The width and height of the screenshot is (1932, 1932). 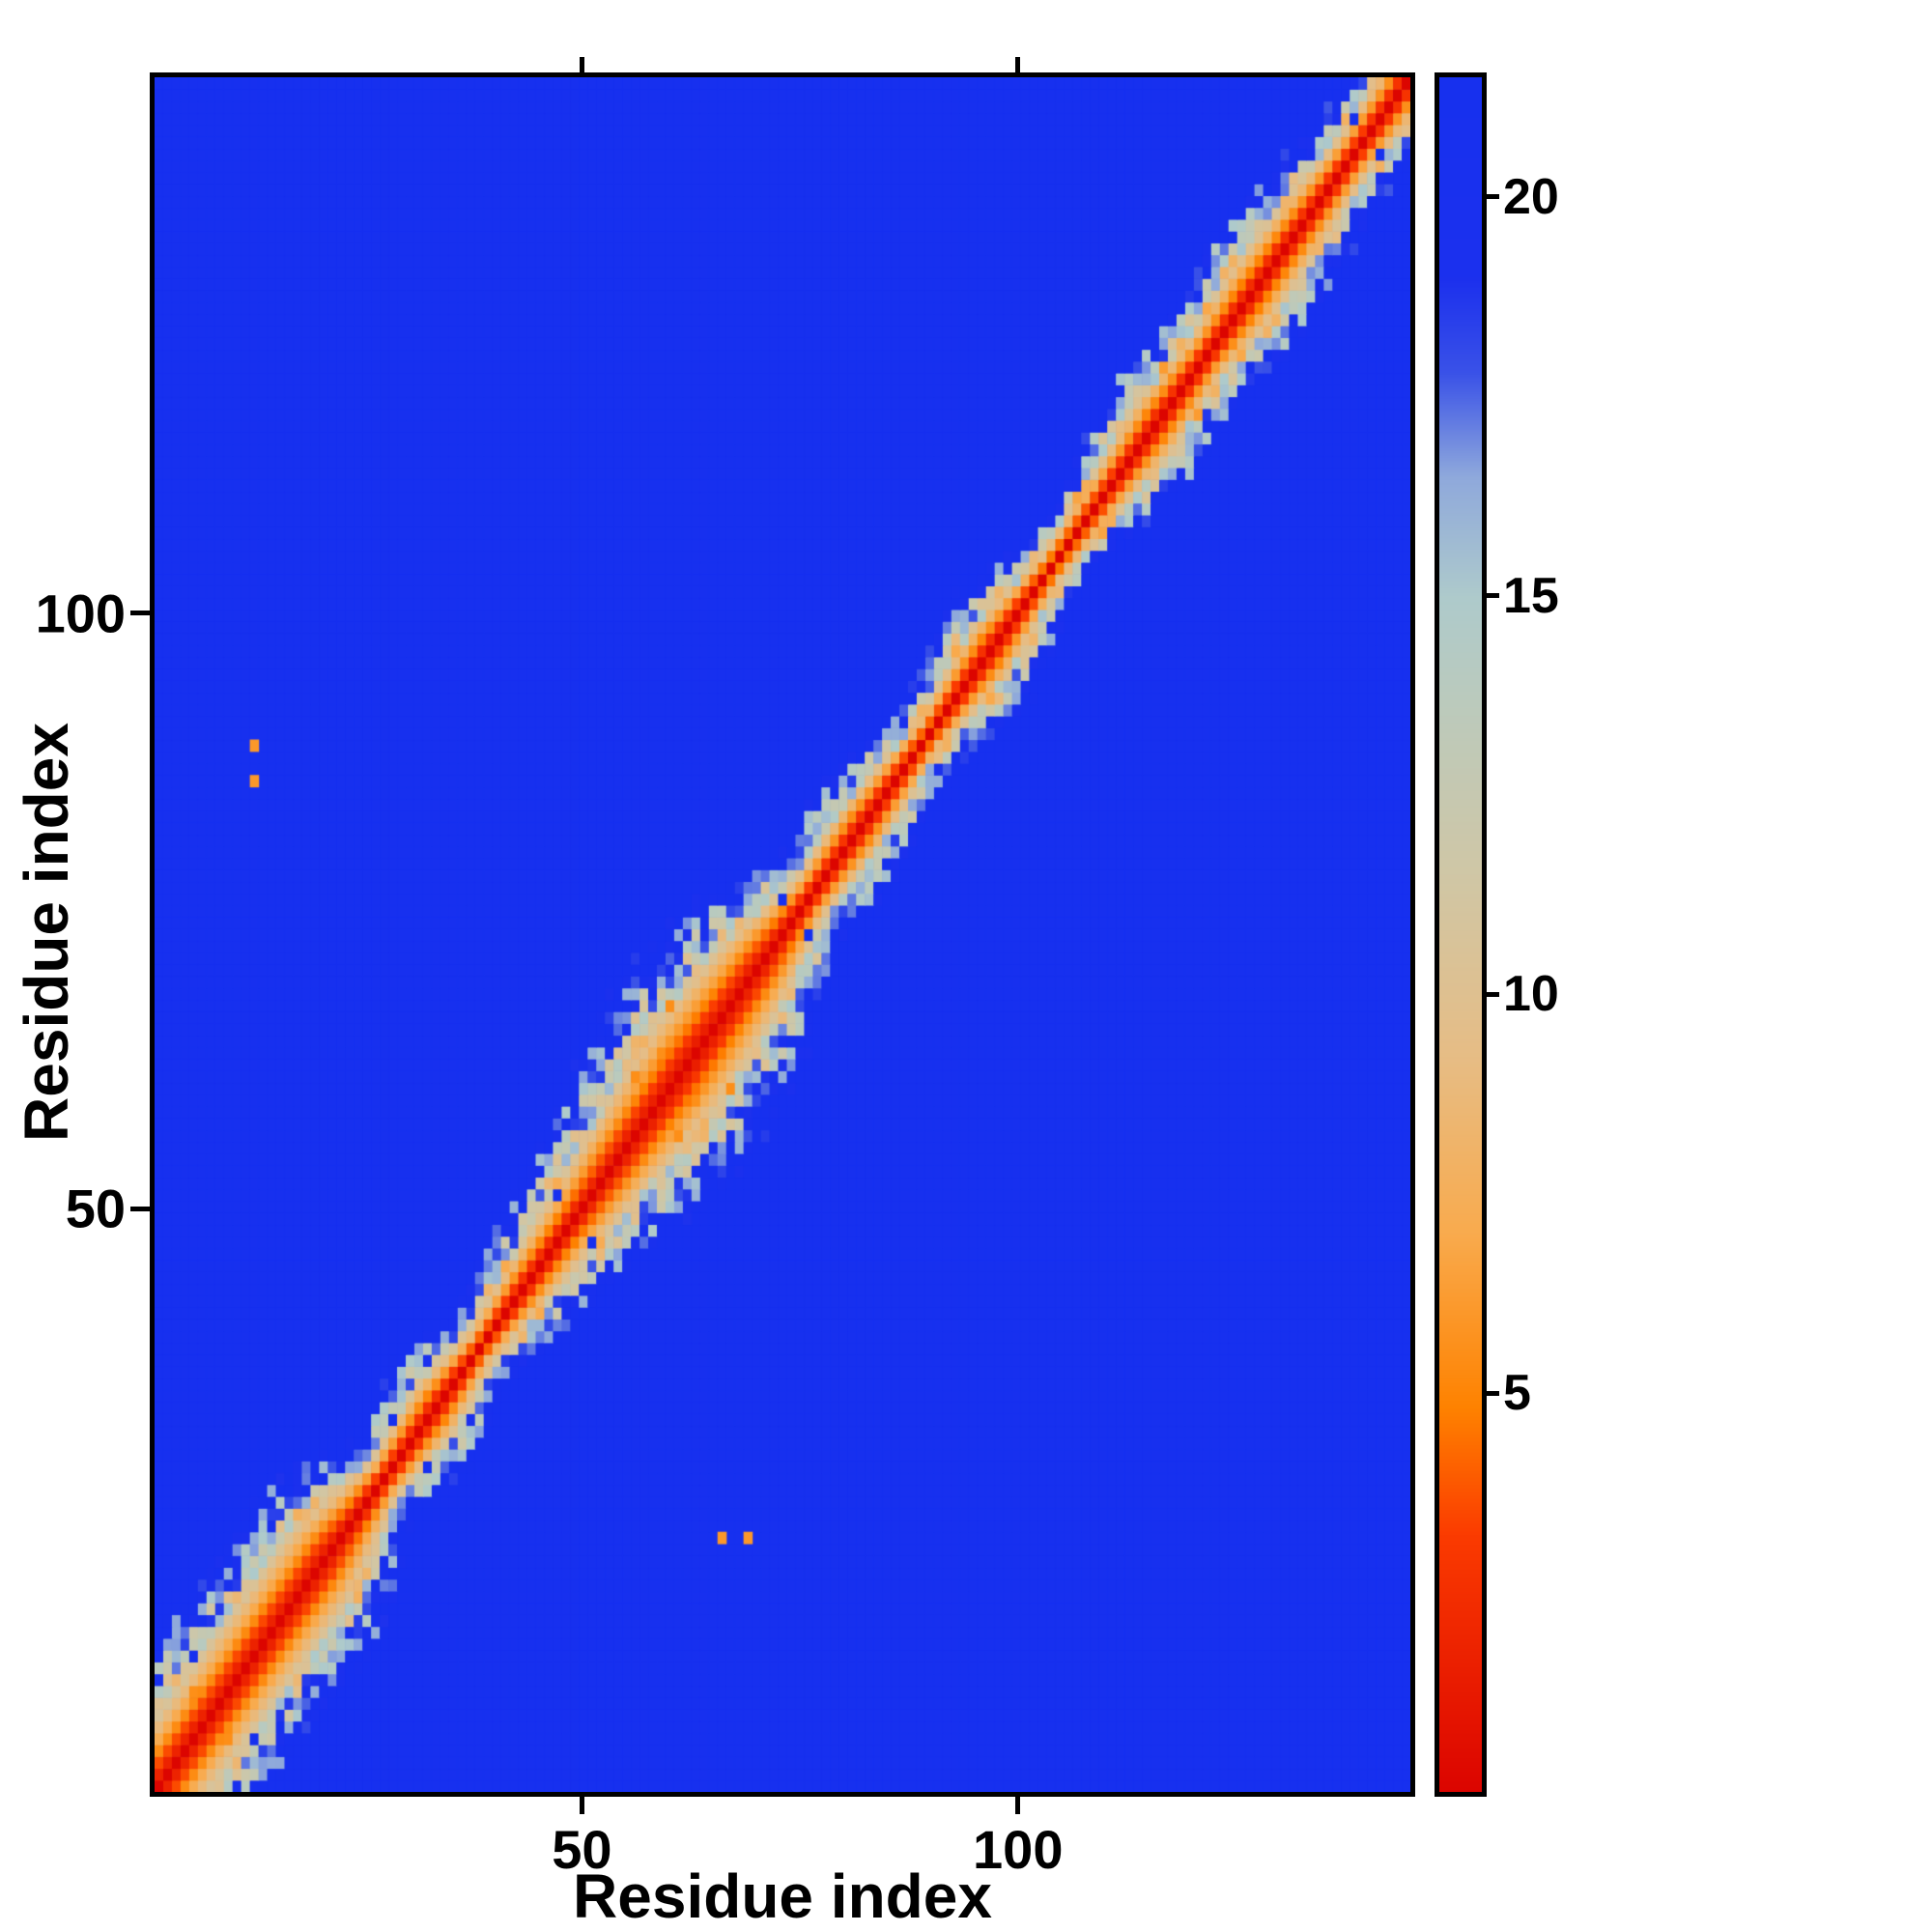 What do you see at coordinates (1531, 196) in the screenshot?
I see `colorbar-tick-label: 20` at bounding box center [1531, 196].